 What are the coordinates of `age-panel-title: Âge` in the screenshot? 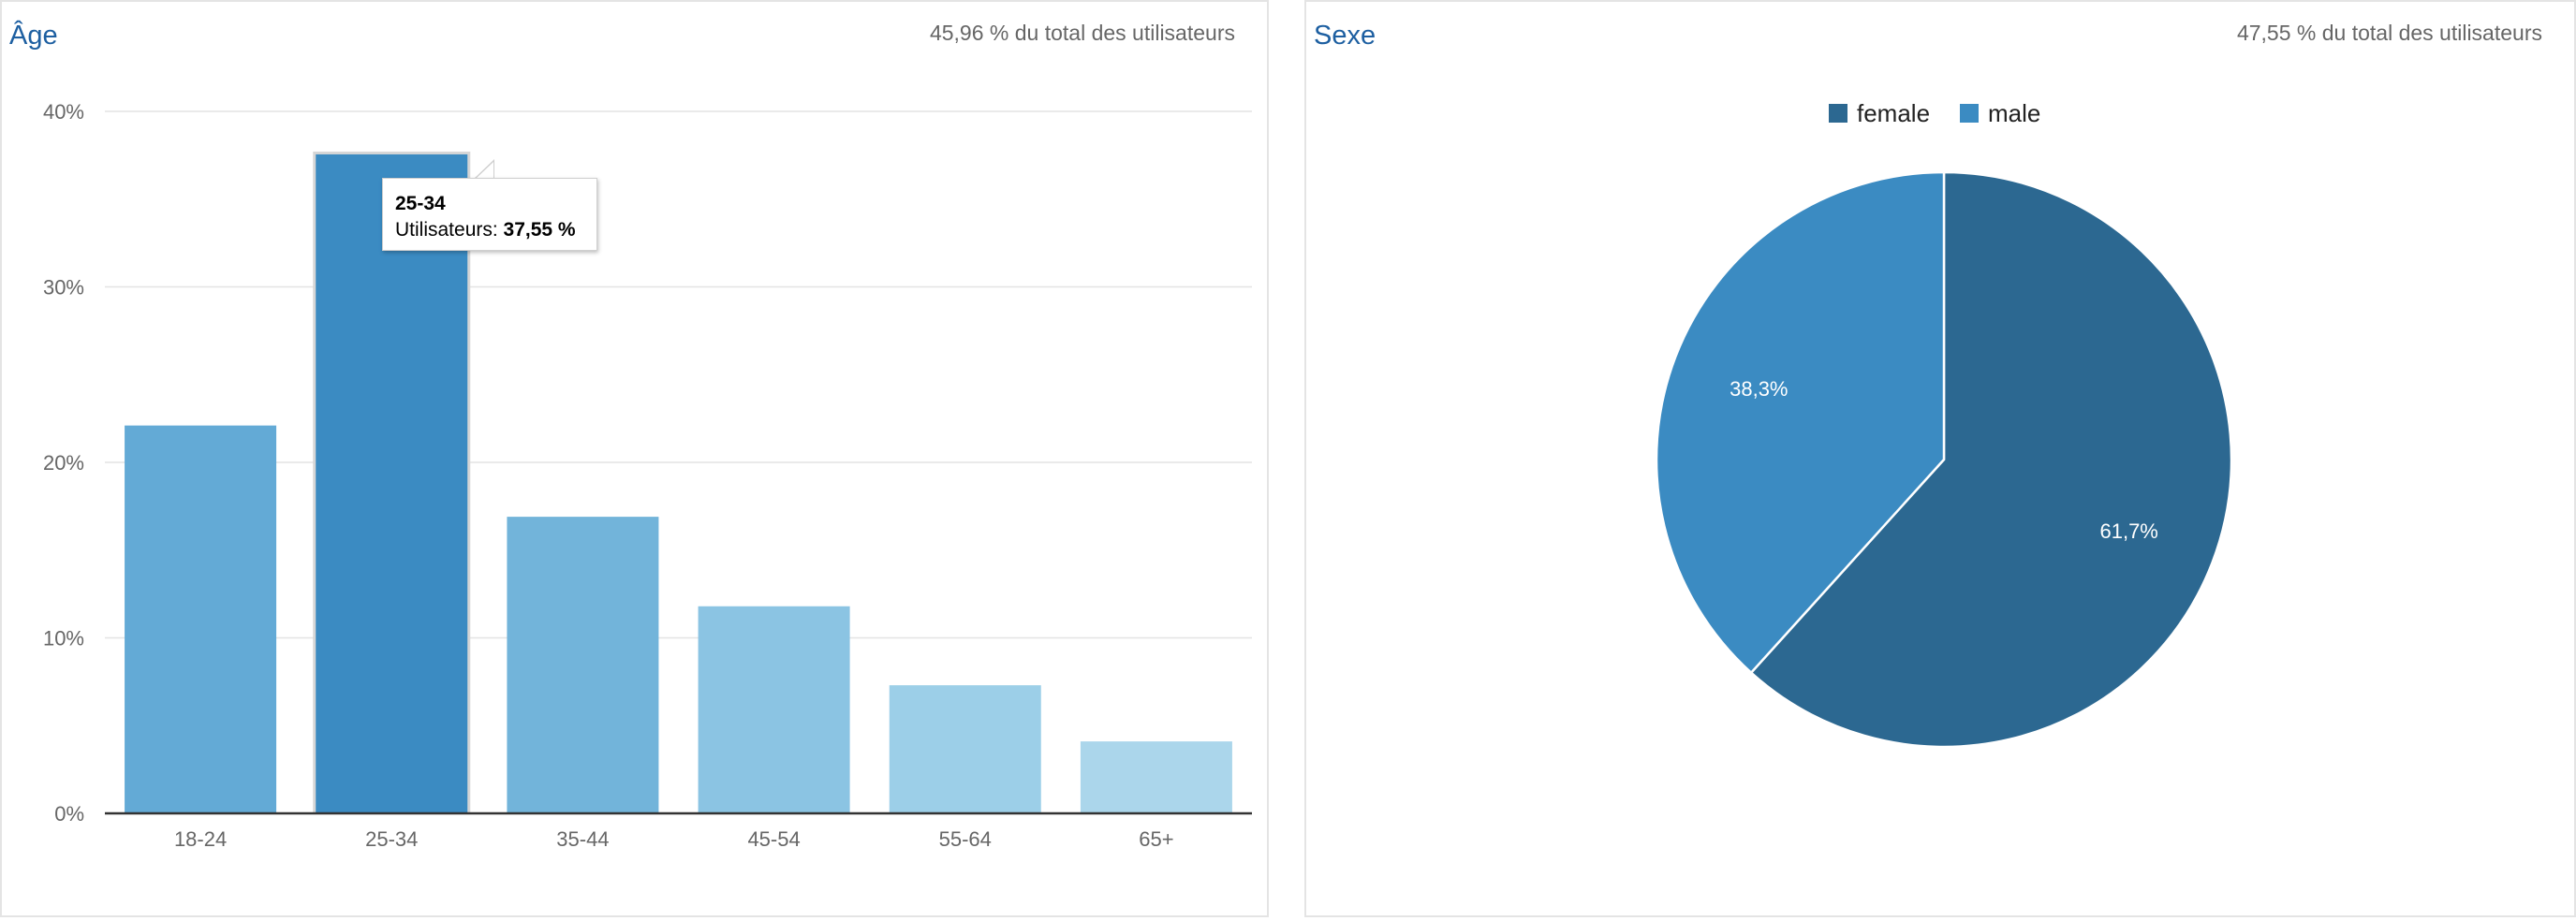 It's located at (33, 36).